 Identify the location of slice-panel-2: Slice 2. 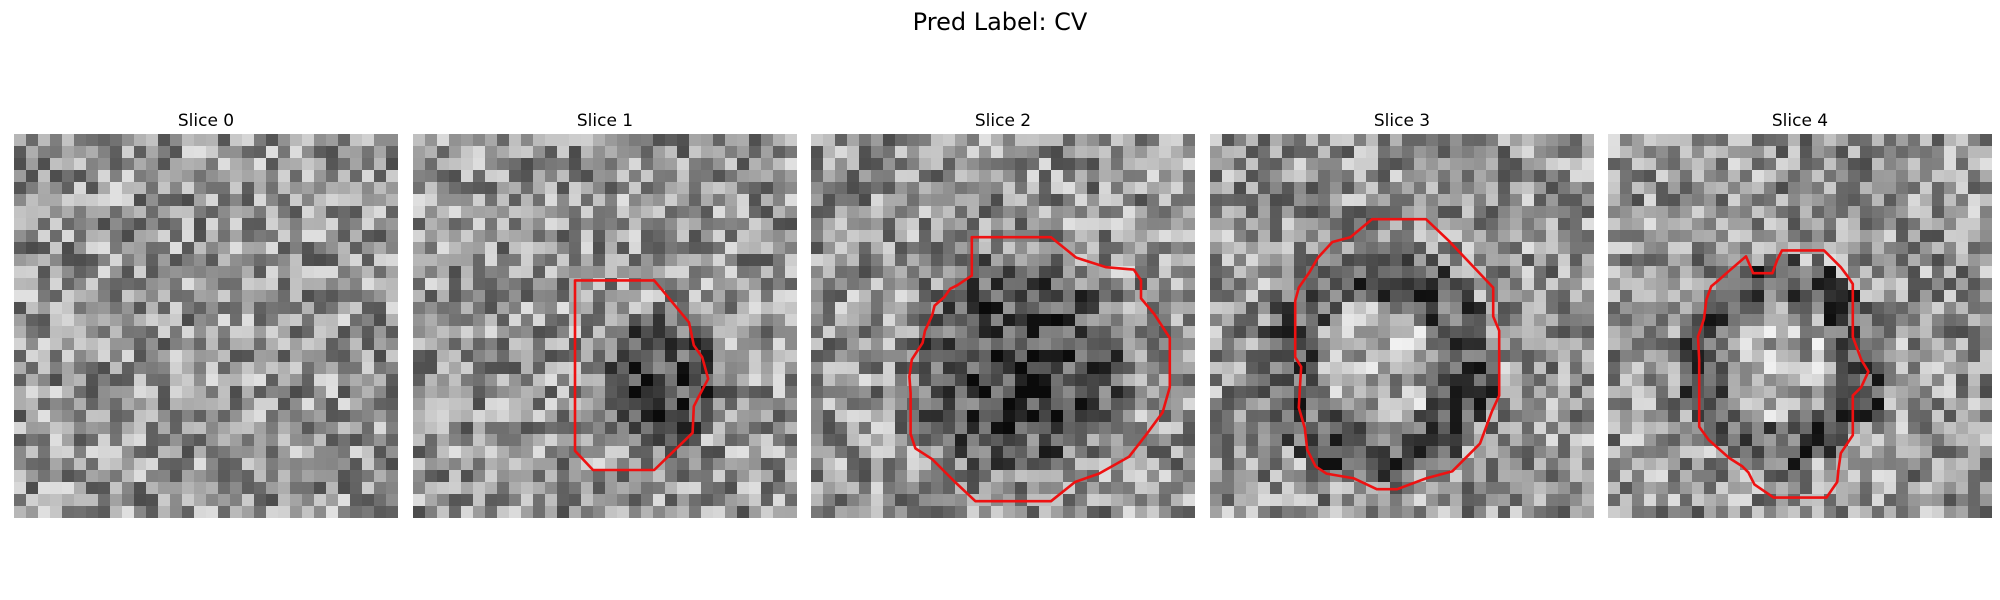
(1003, 313).